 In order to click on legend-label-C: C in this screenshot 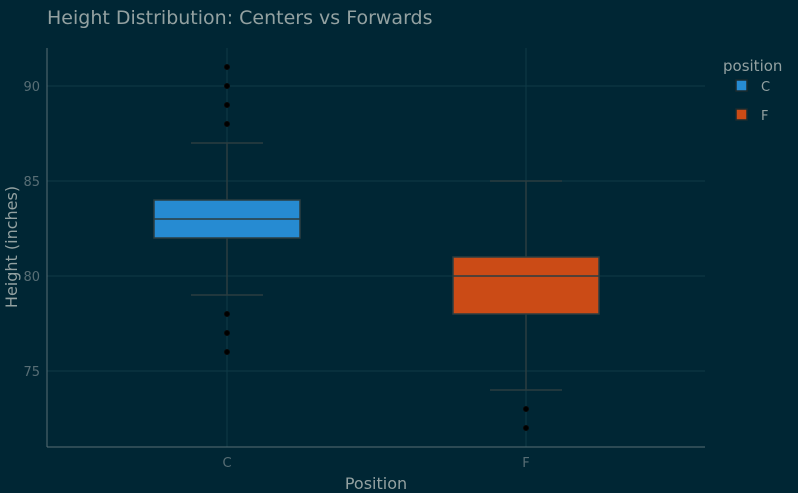, I will do `click(765, 87)`.